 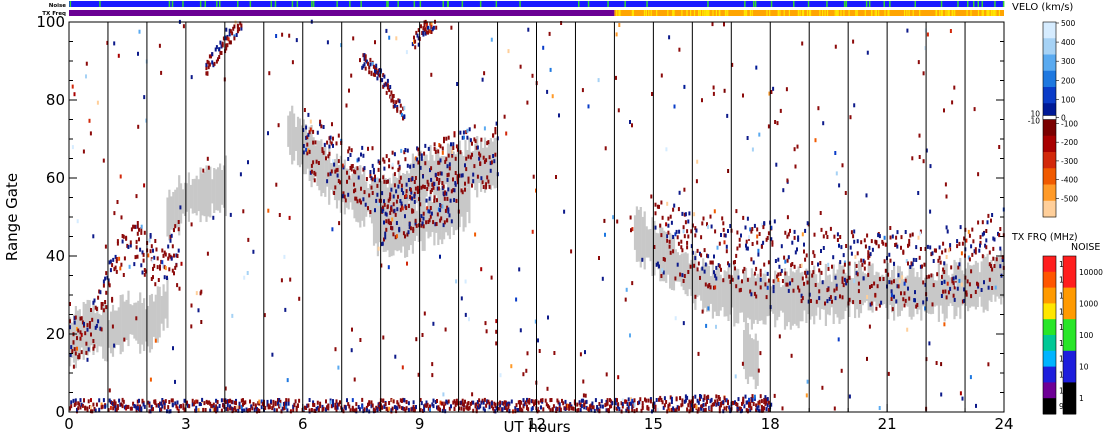 What do you see at coordinates (420, 424) in the screenshot?
I see `x-tick-label: 9` at bounding box center [420, 424].